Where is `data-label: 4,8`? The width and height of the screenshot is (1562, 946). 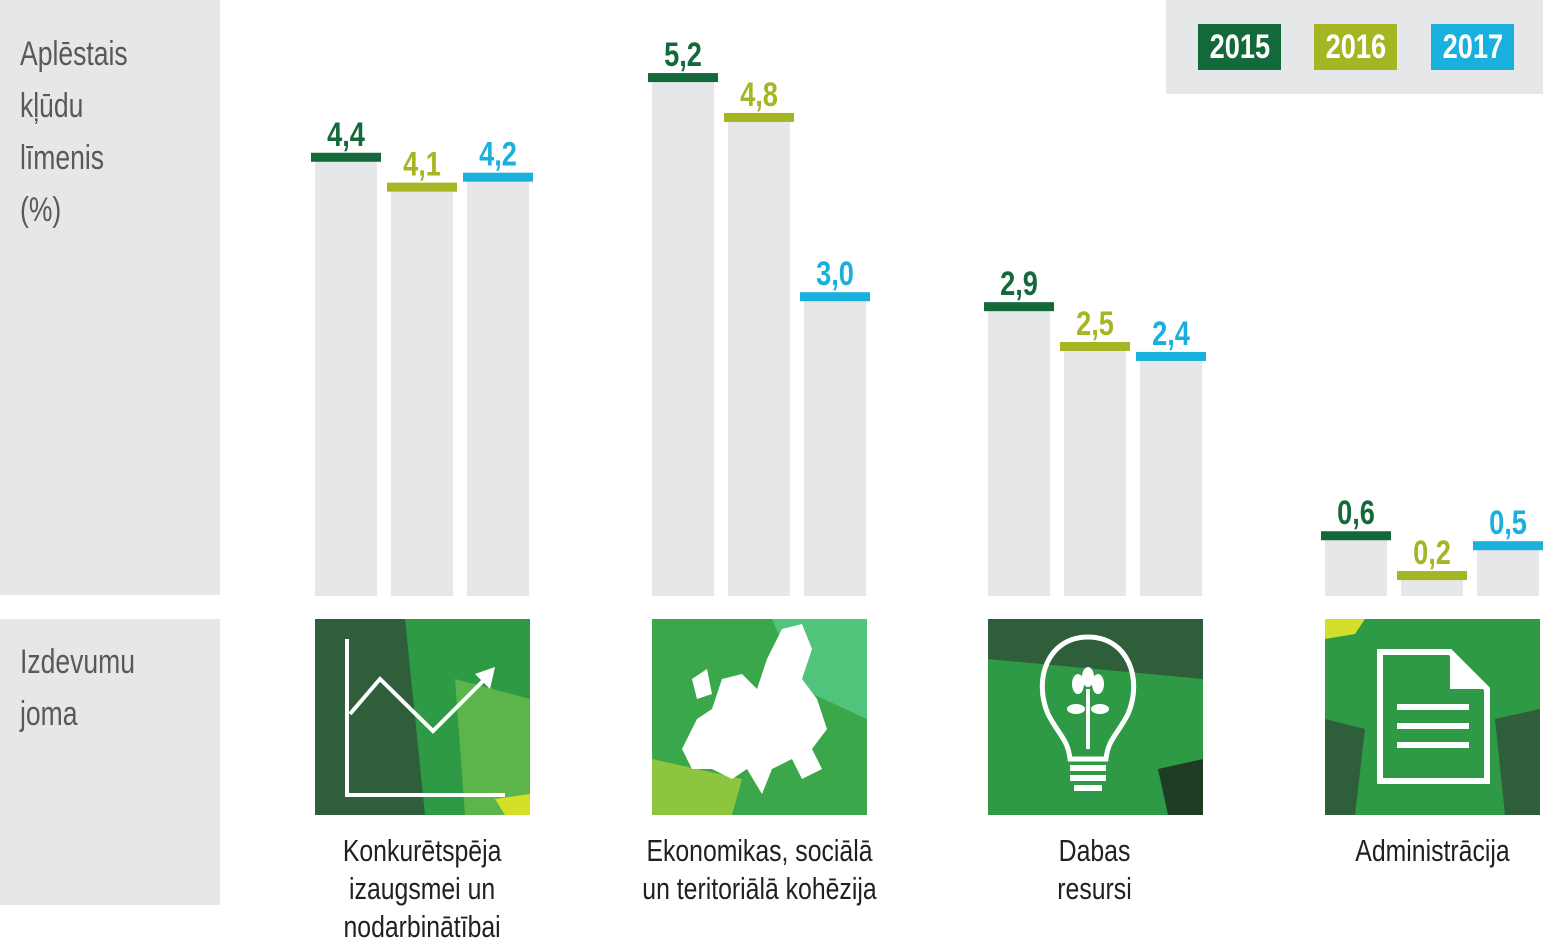 data-label: 4,8 is located at coordinates (759, 94).